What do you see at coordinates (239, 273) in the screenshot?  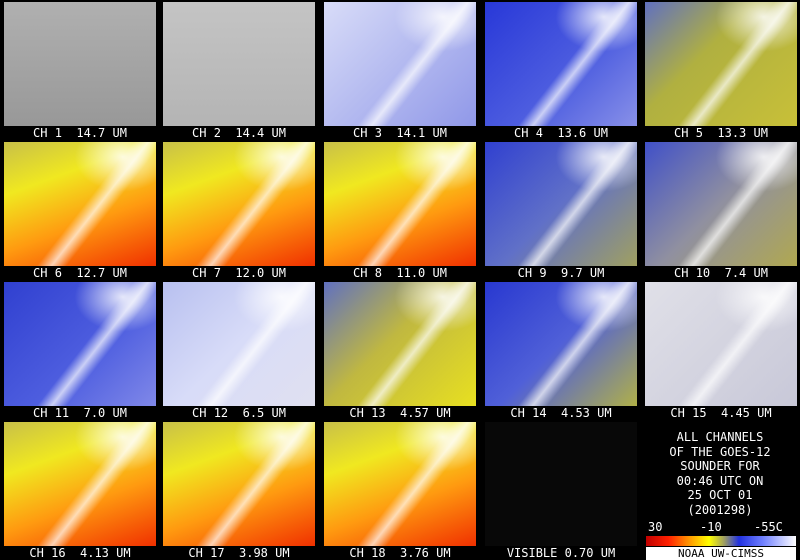 I see `channel-label: CH 7 12.0 UM` at bounding box center [239, 273].